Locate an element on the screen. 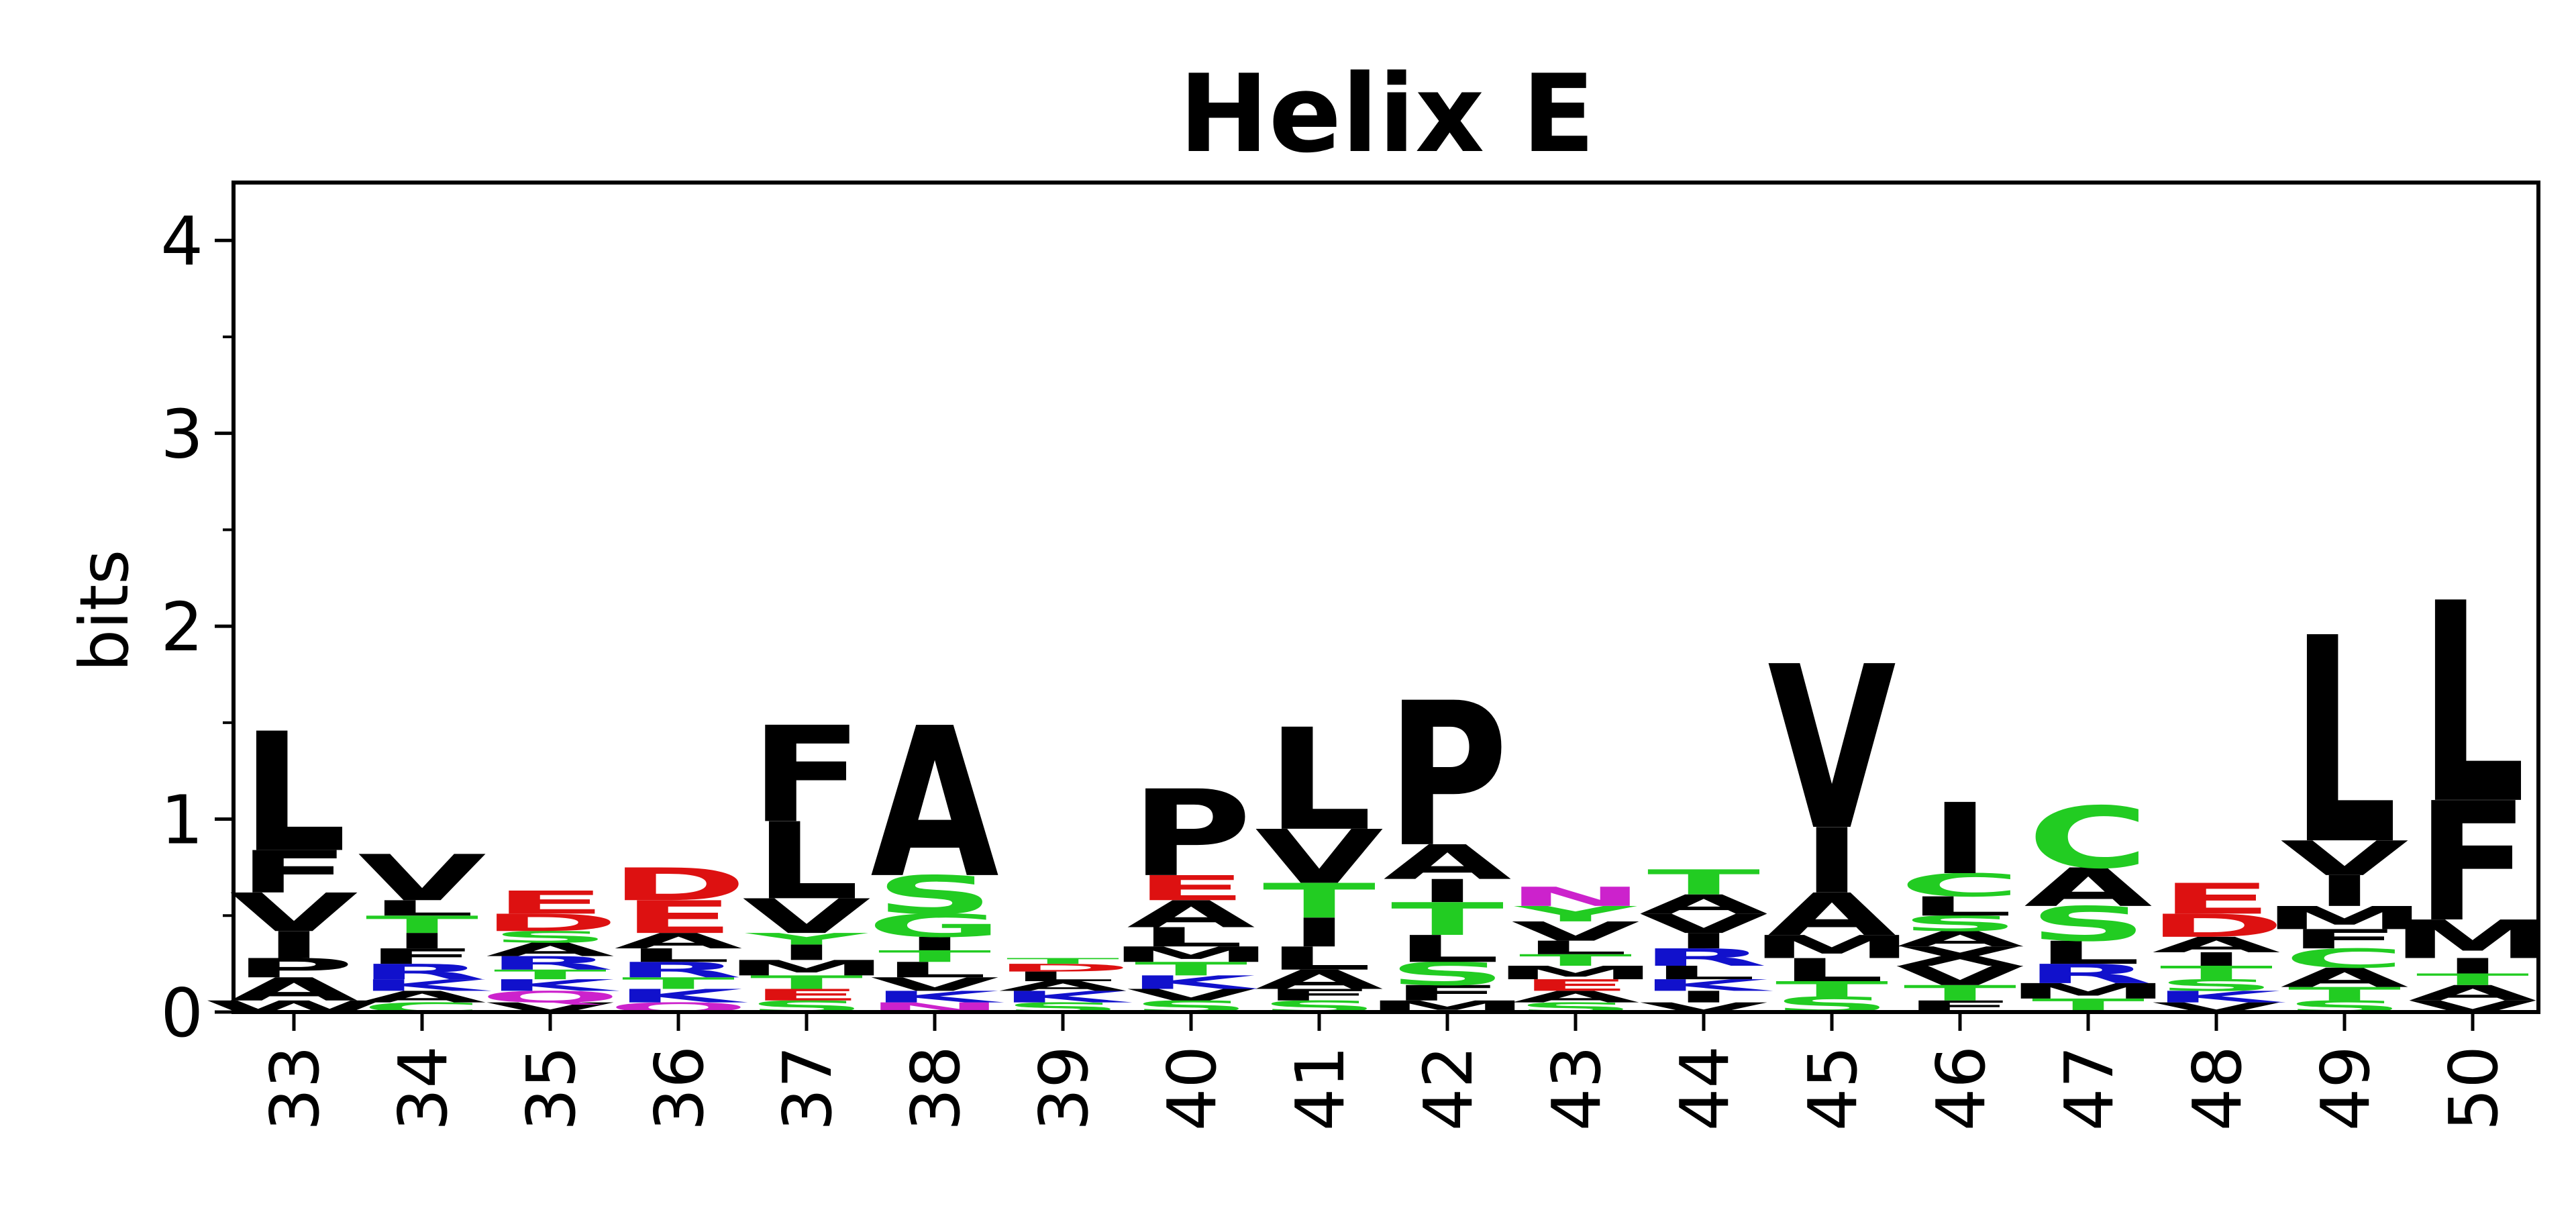  y-tick-label: 0 is located at coordinates (181, 1013).